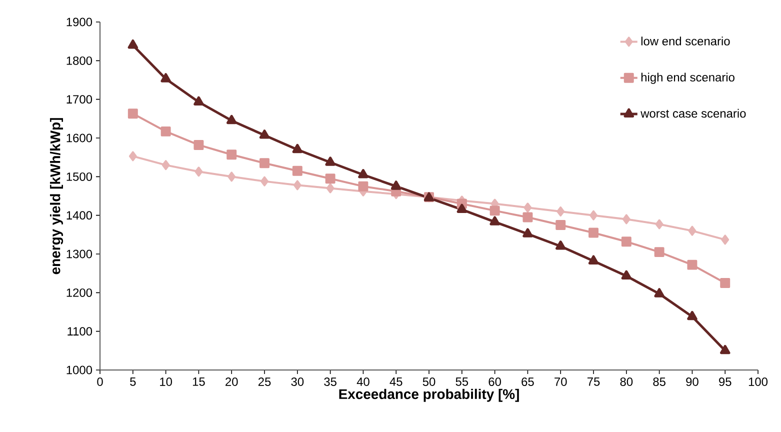 Image resolution: width=781 pixels, height=432 pixels. I want to click on y-tick-label: 1200, so click(79, 292).